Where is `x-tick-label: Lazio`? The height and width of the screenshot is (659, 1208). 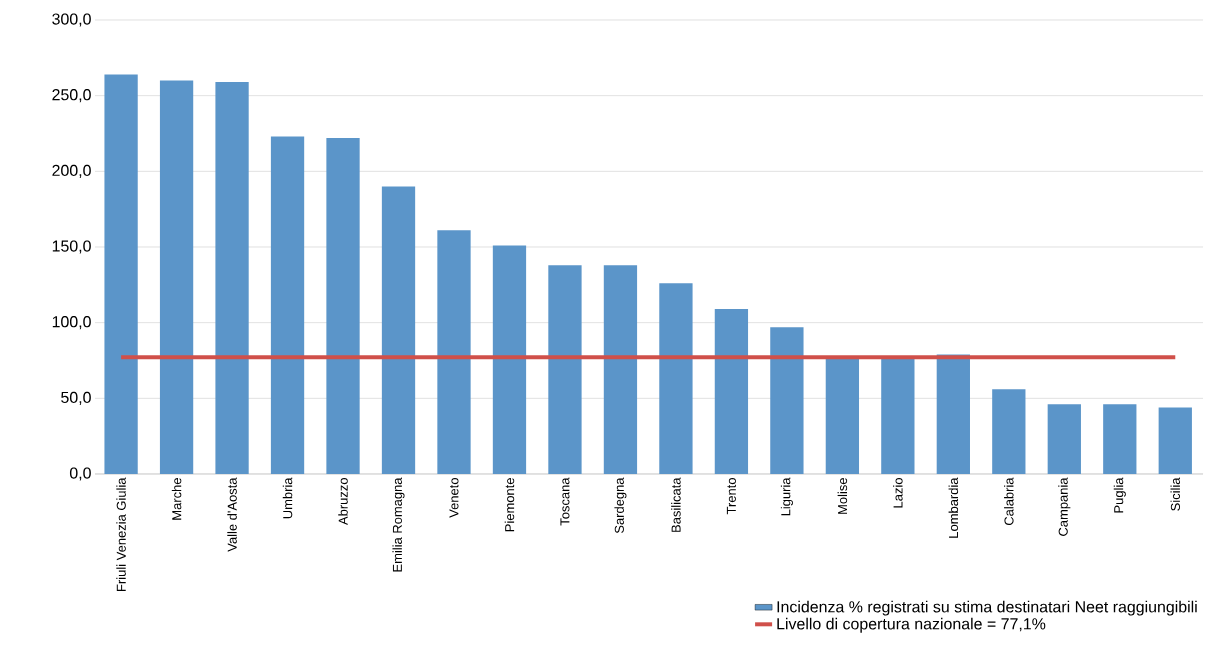
x-tick-label: Lazio is located at coordinates (898, 493).